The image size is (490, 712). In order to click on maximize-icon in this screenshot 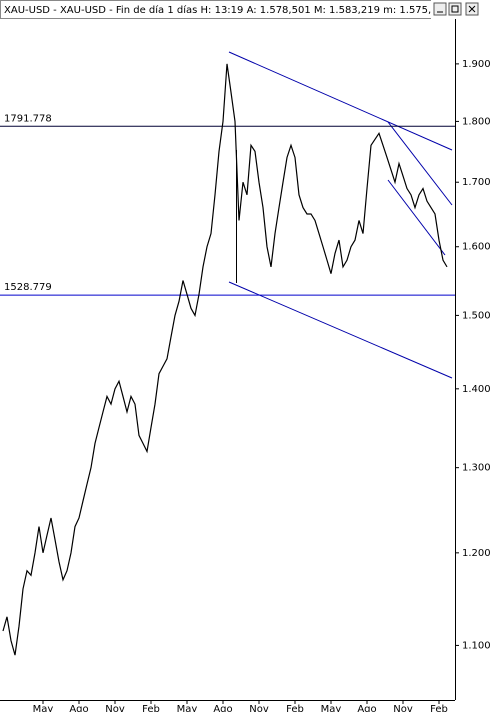, I will do `click(455, 9)`.